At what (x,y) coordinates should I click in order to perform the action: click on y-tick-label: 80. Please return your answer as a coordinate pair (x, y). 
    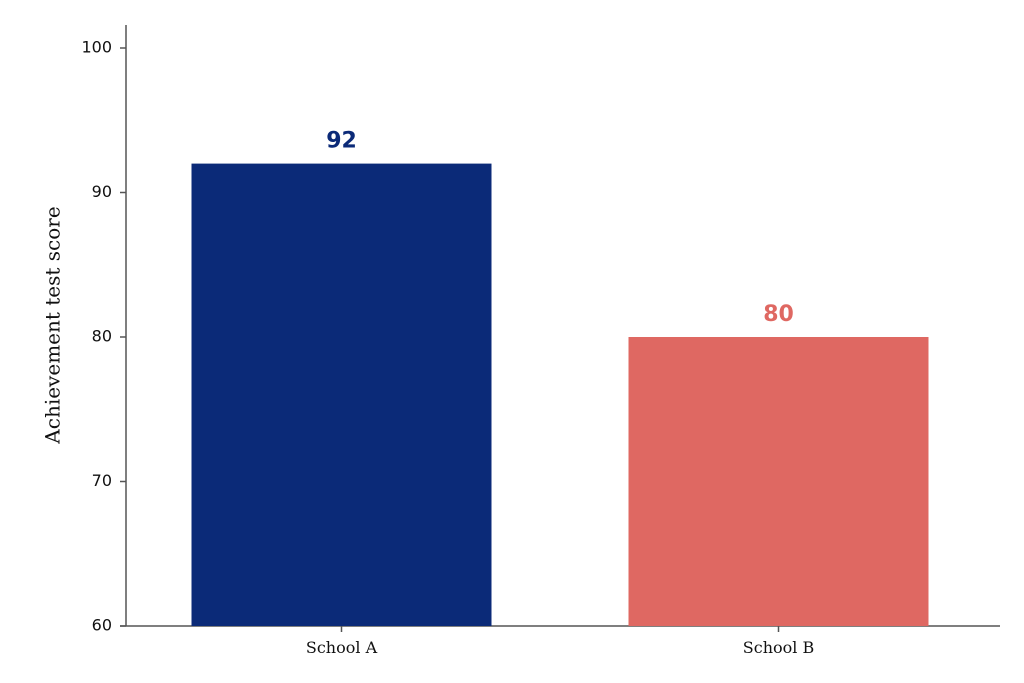
    Looking at the image, I should click on (102, 336).